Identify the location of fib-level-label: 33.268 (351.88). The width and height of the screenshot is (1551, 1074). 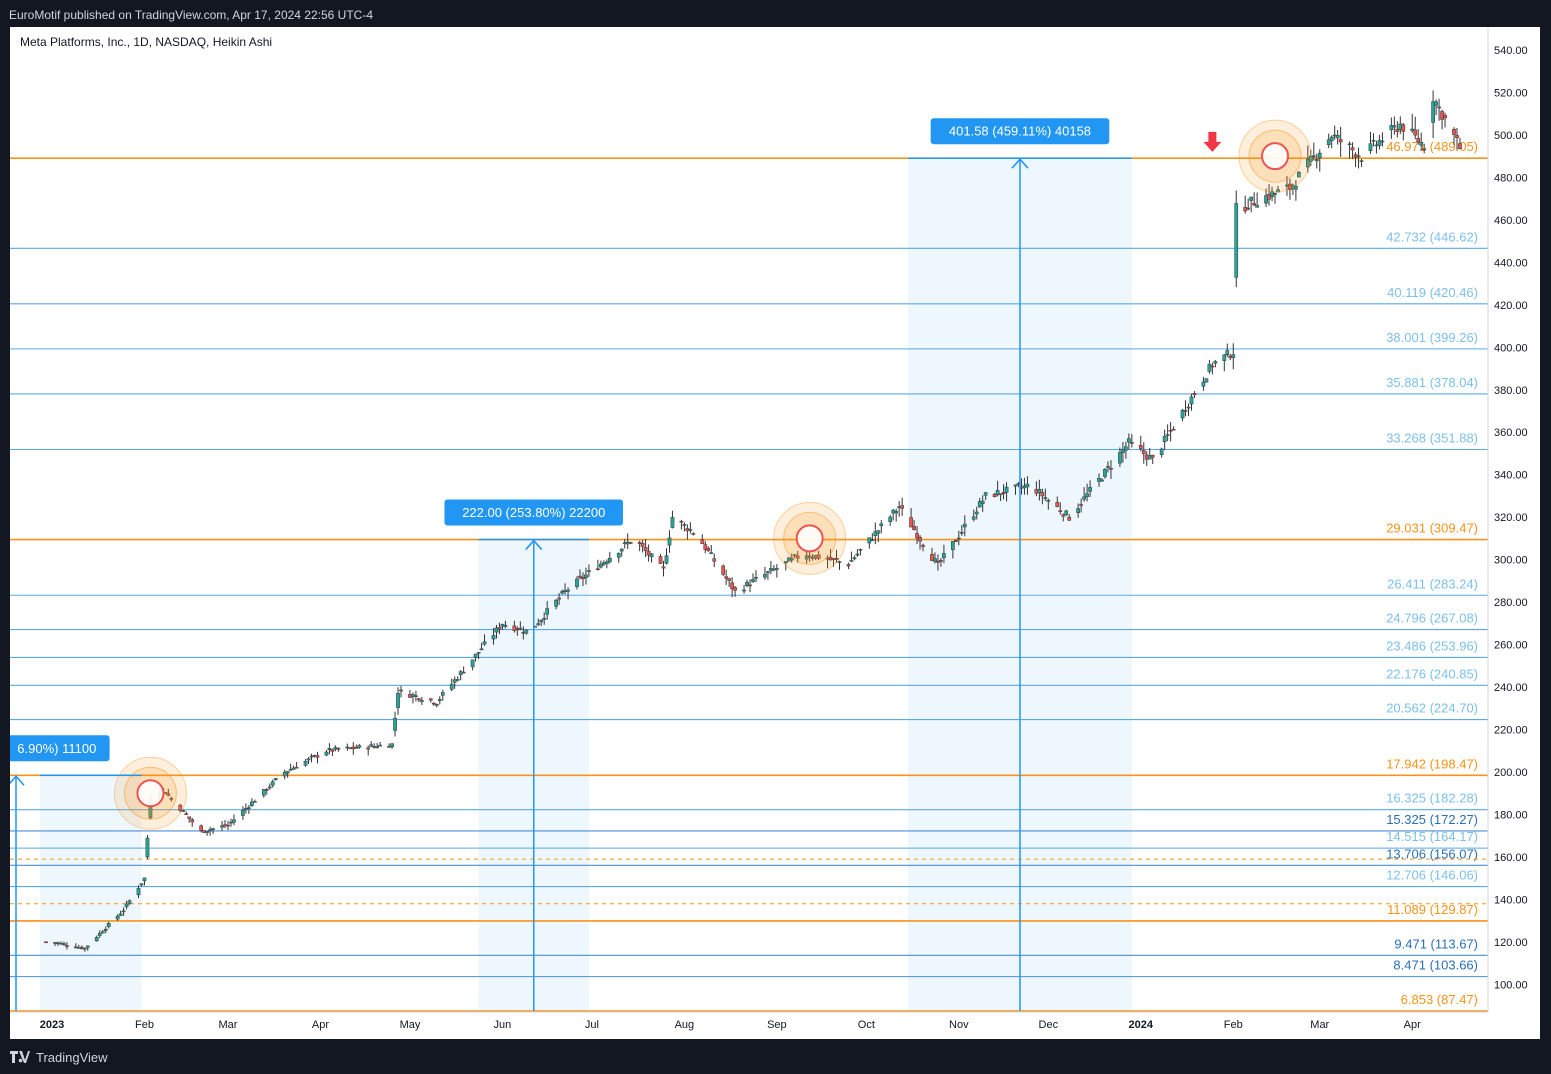
(1432, 437).